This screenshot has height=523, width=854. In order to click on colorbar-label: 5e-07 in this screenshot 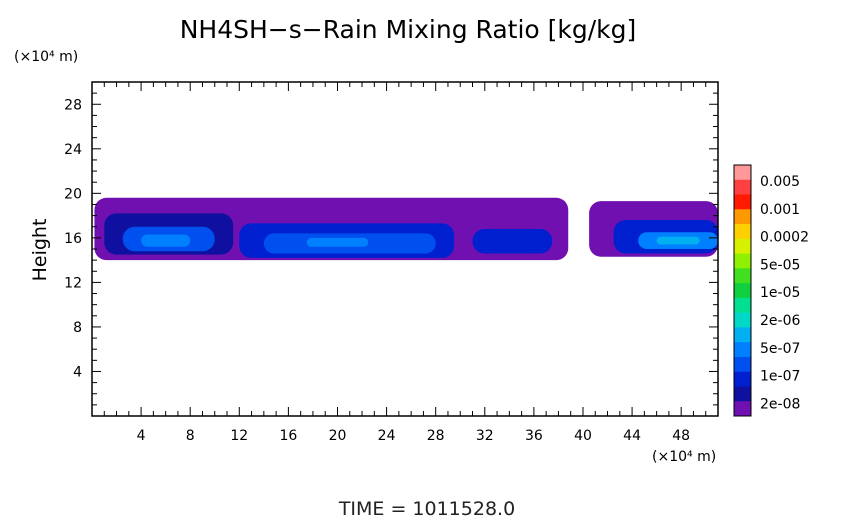, I will do `click(780, 349)`.